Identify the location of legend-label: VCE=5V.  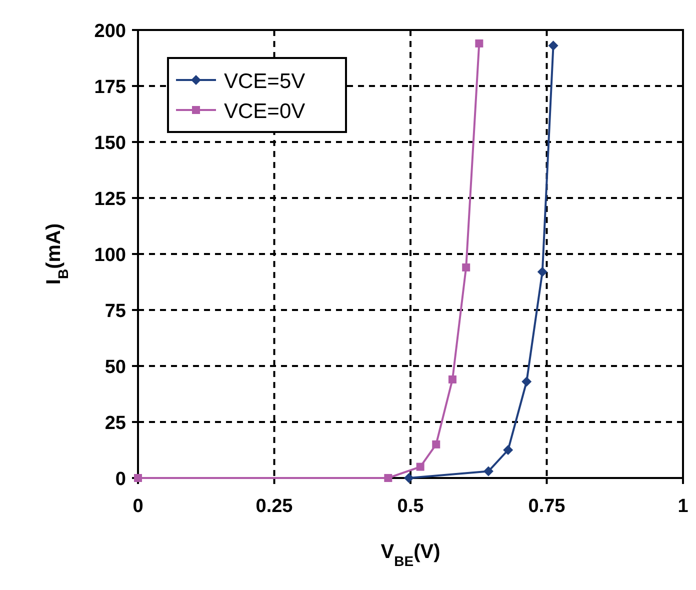
(265, 81).